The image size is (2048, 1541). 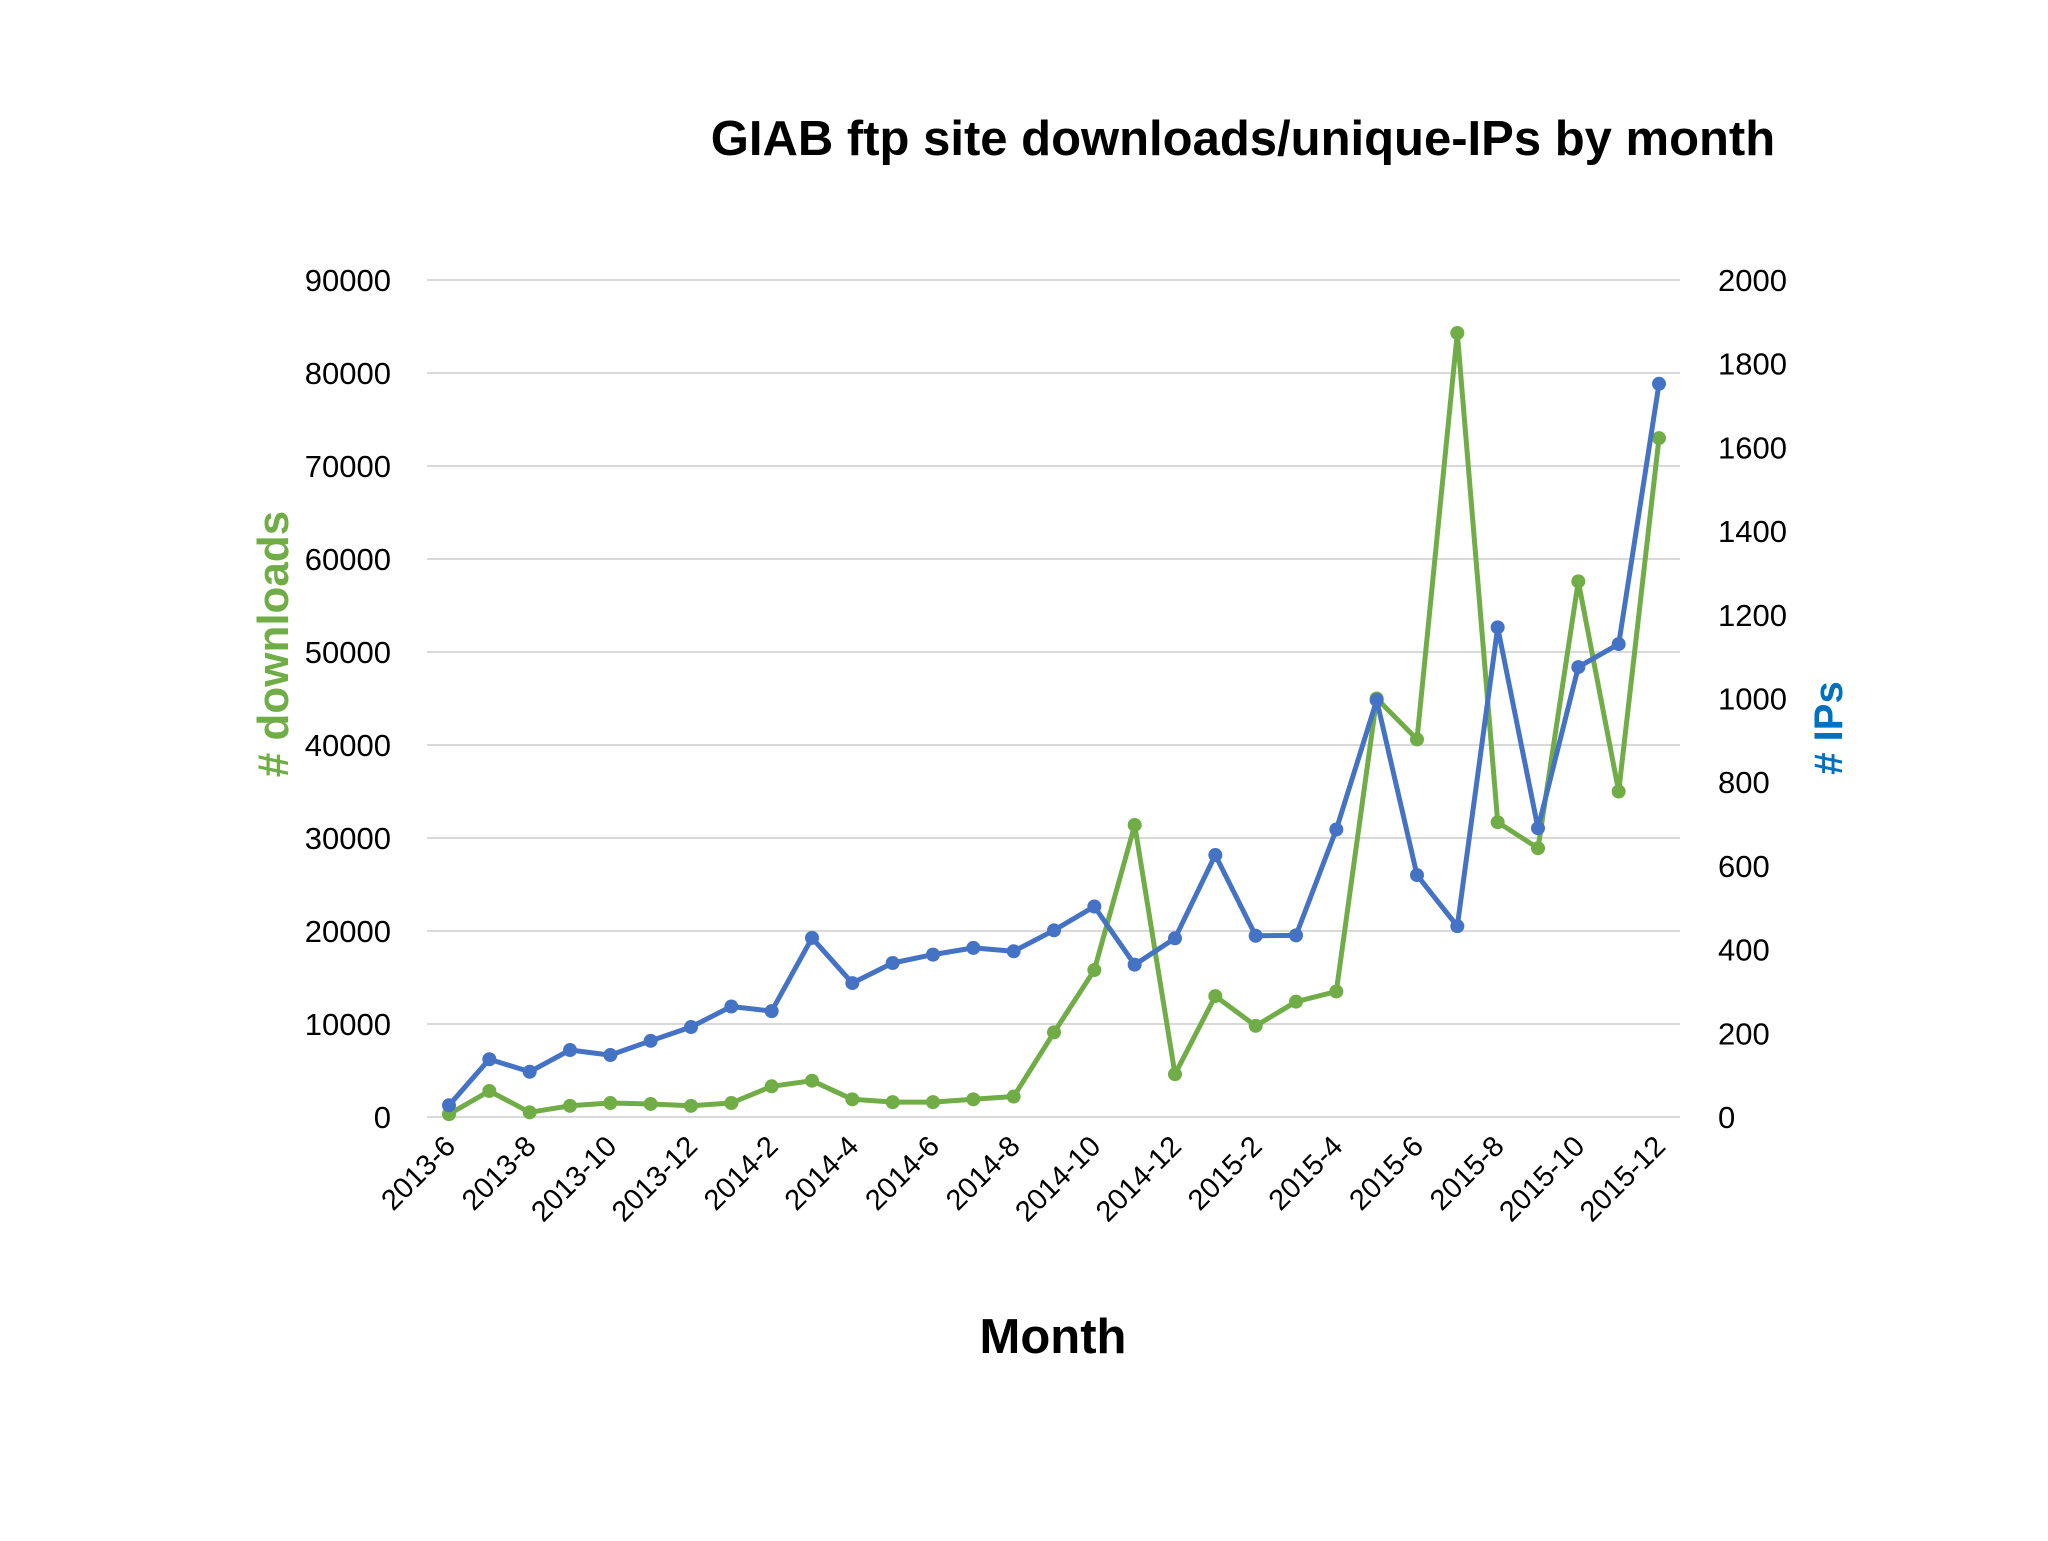 I want to click on right-tick-label: 1600, so click(x=1752, y=447).